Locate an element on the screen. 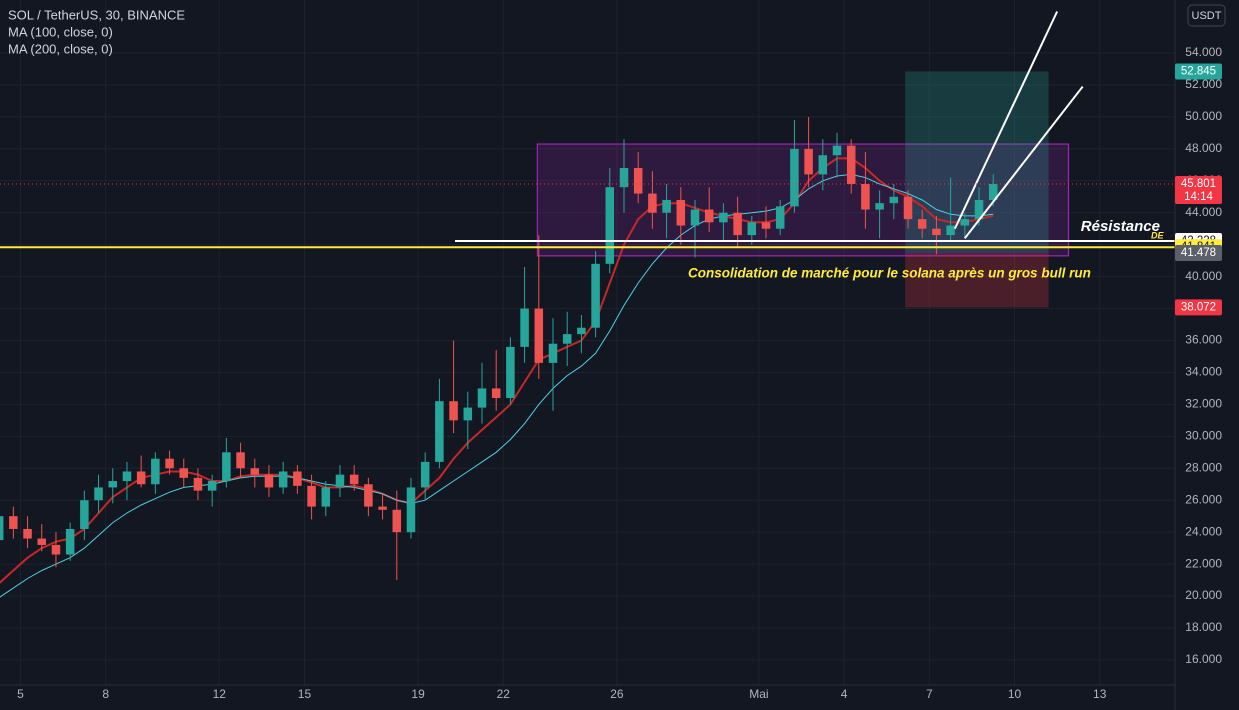 Image resolution: width=1239 pixels, height=710 pixels. currency-button is located at coordinates (1206, 15).